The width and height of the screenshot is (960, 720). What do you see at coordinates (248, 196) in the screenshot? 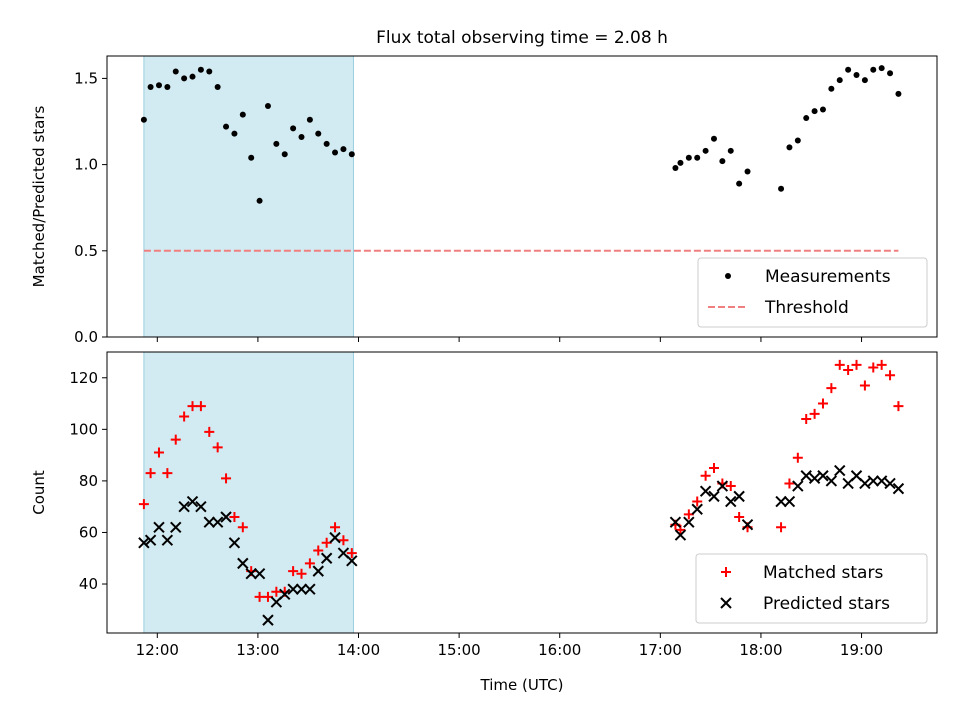
I see `shaded-observing-span` at bounding box center [248, 196].